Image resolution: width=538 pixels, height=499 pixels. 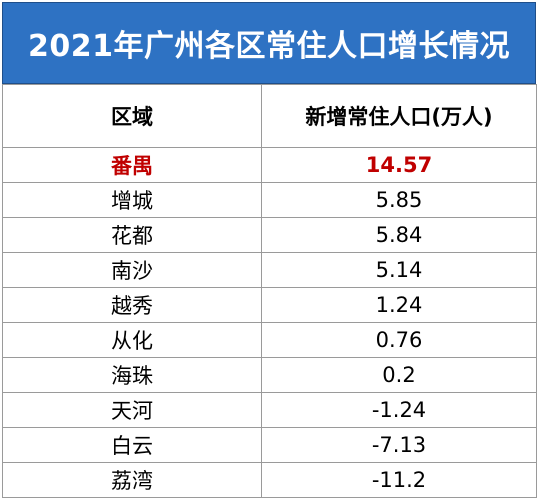 What do you see at coordinates (399, 305) in the screenshot?
I see `growth-cell: 1.24` at bounding box center [399, 305].